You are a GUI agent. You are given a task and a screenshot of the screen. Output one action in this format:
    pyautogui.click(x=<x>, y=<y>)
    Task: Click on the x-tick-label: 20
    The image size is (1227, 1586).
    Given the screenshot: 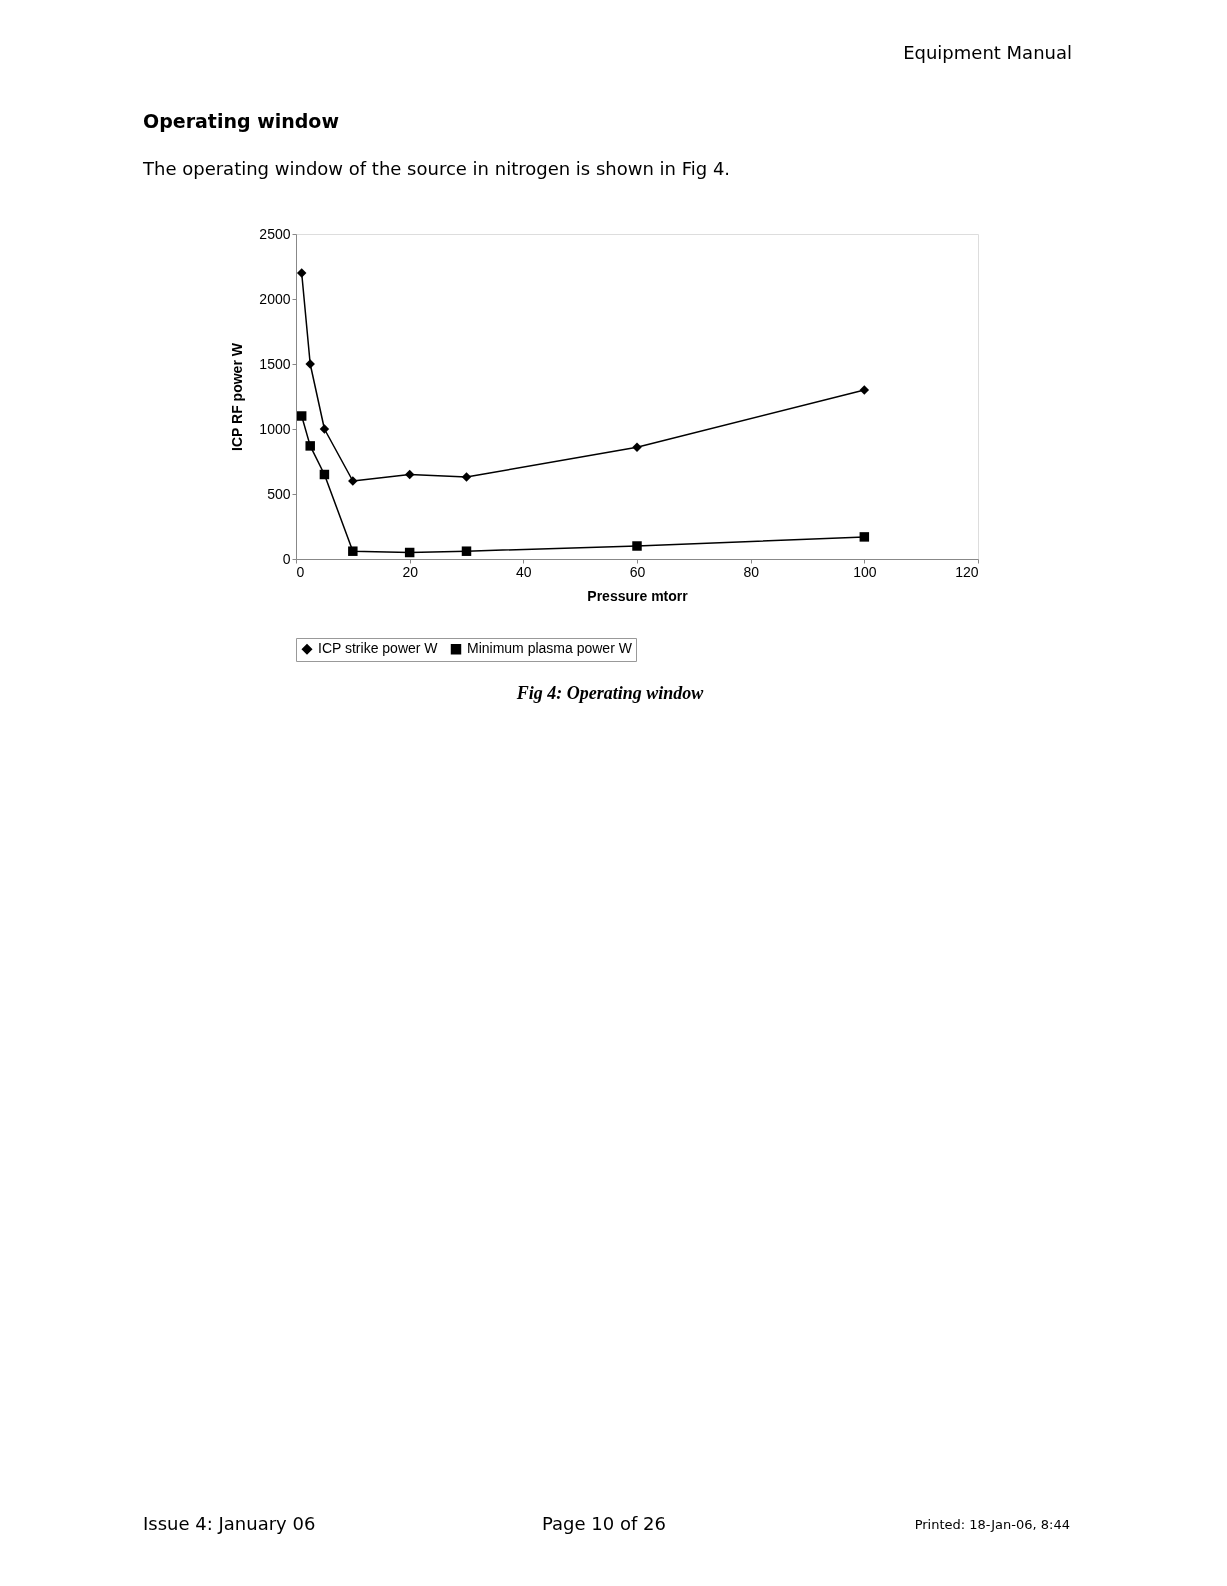 What is the action you would take?
    pyautogui.click(x=410, y=571)
    